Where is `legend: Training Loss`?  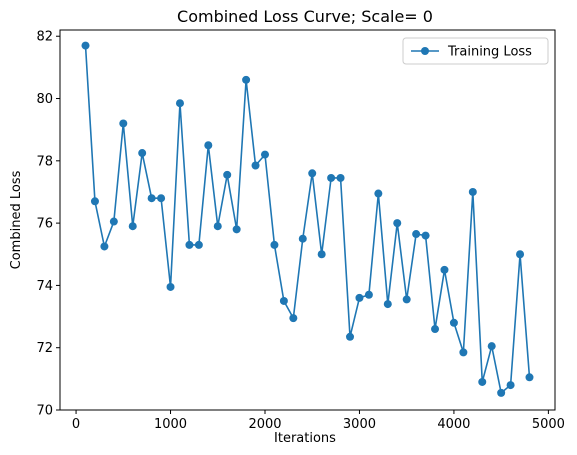 legend: Training Loss is located at coordinates (475, 51).